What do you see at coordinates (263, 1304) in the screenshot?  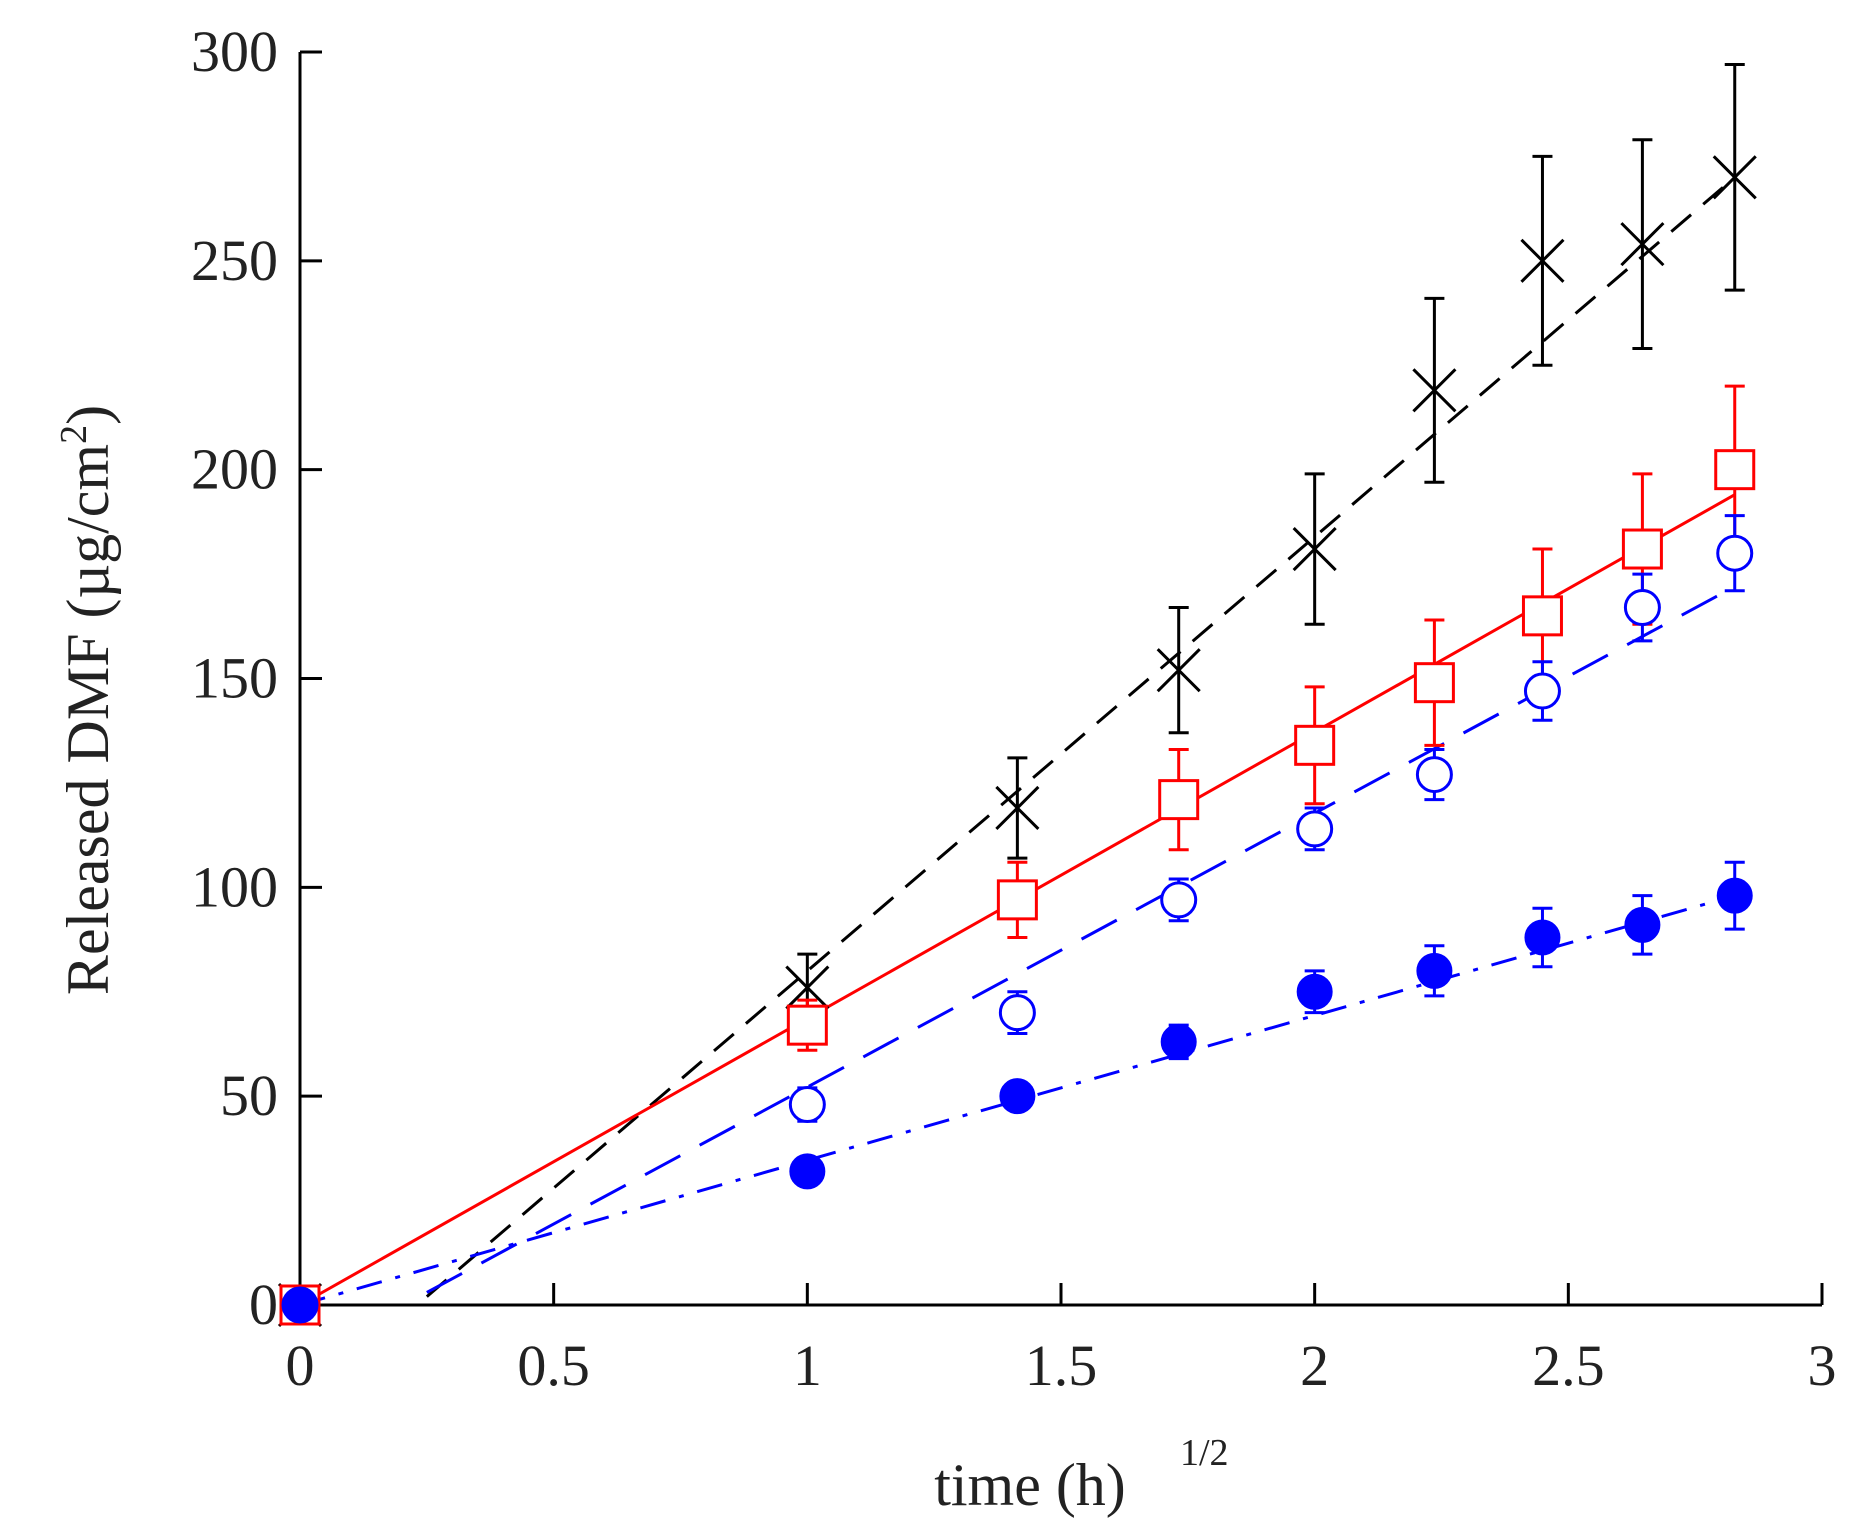 I see `y-tick-label: 0` at bounding box center [263, 1304].